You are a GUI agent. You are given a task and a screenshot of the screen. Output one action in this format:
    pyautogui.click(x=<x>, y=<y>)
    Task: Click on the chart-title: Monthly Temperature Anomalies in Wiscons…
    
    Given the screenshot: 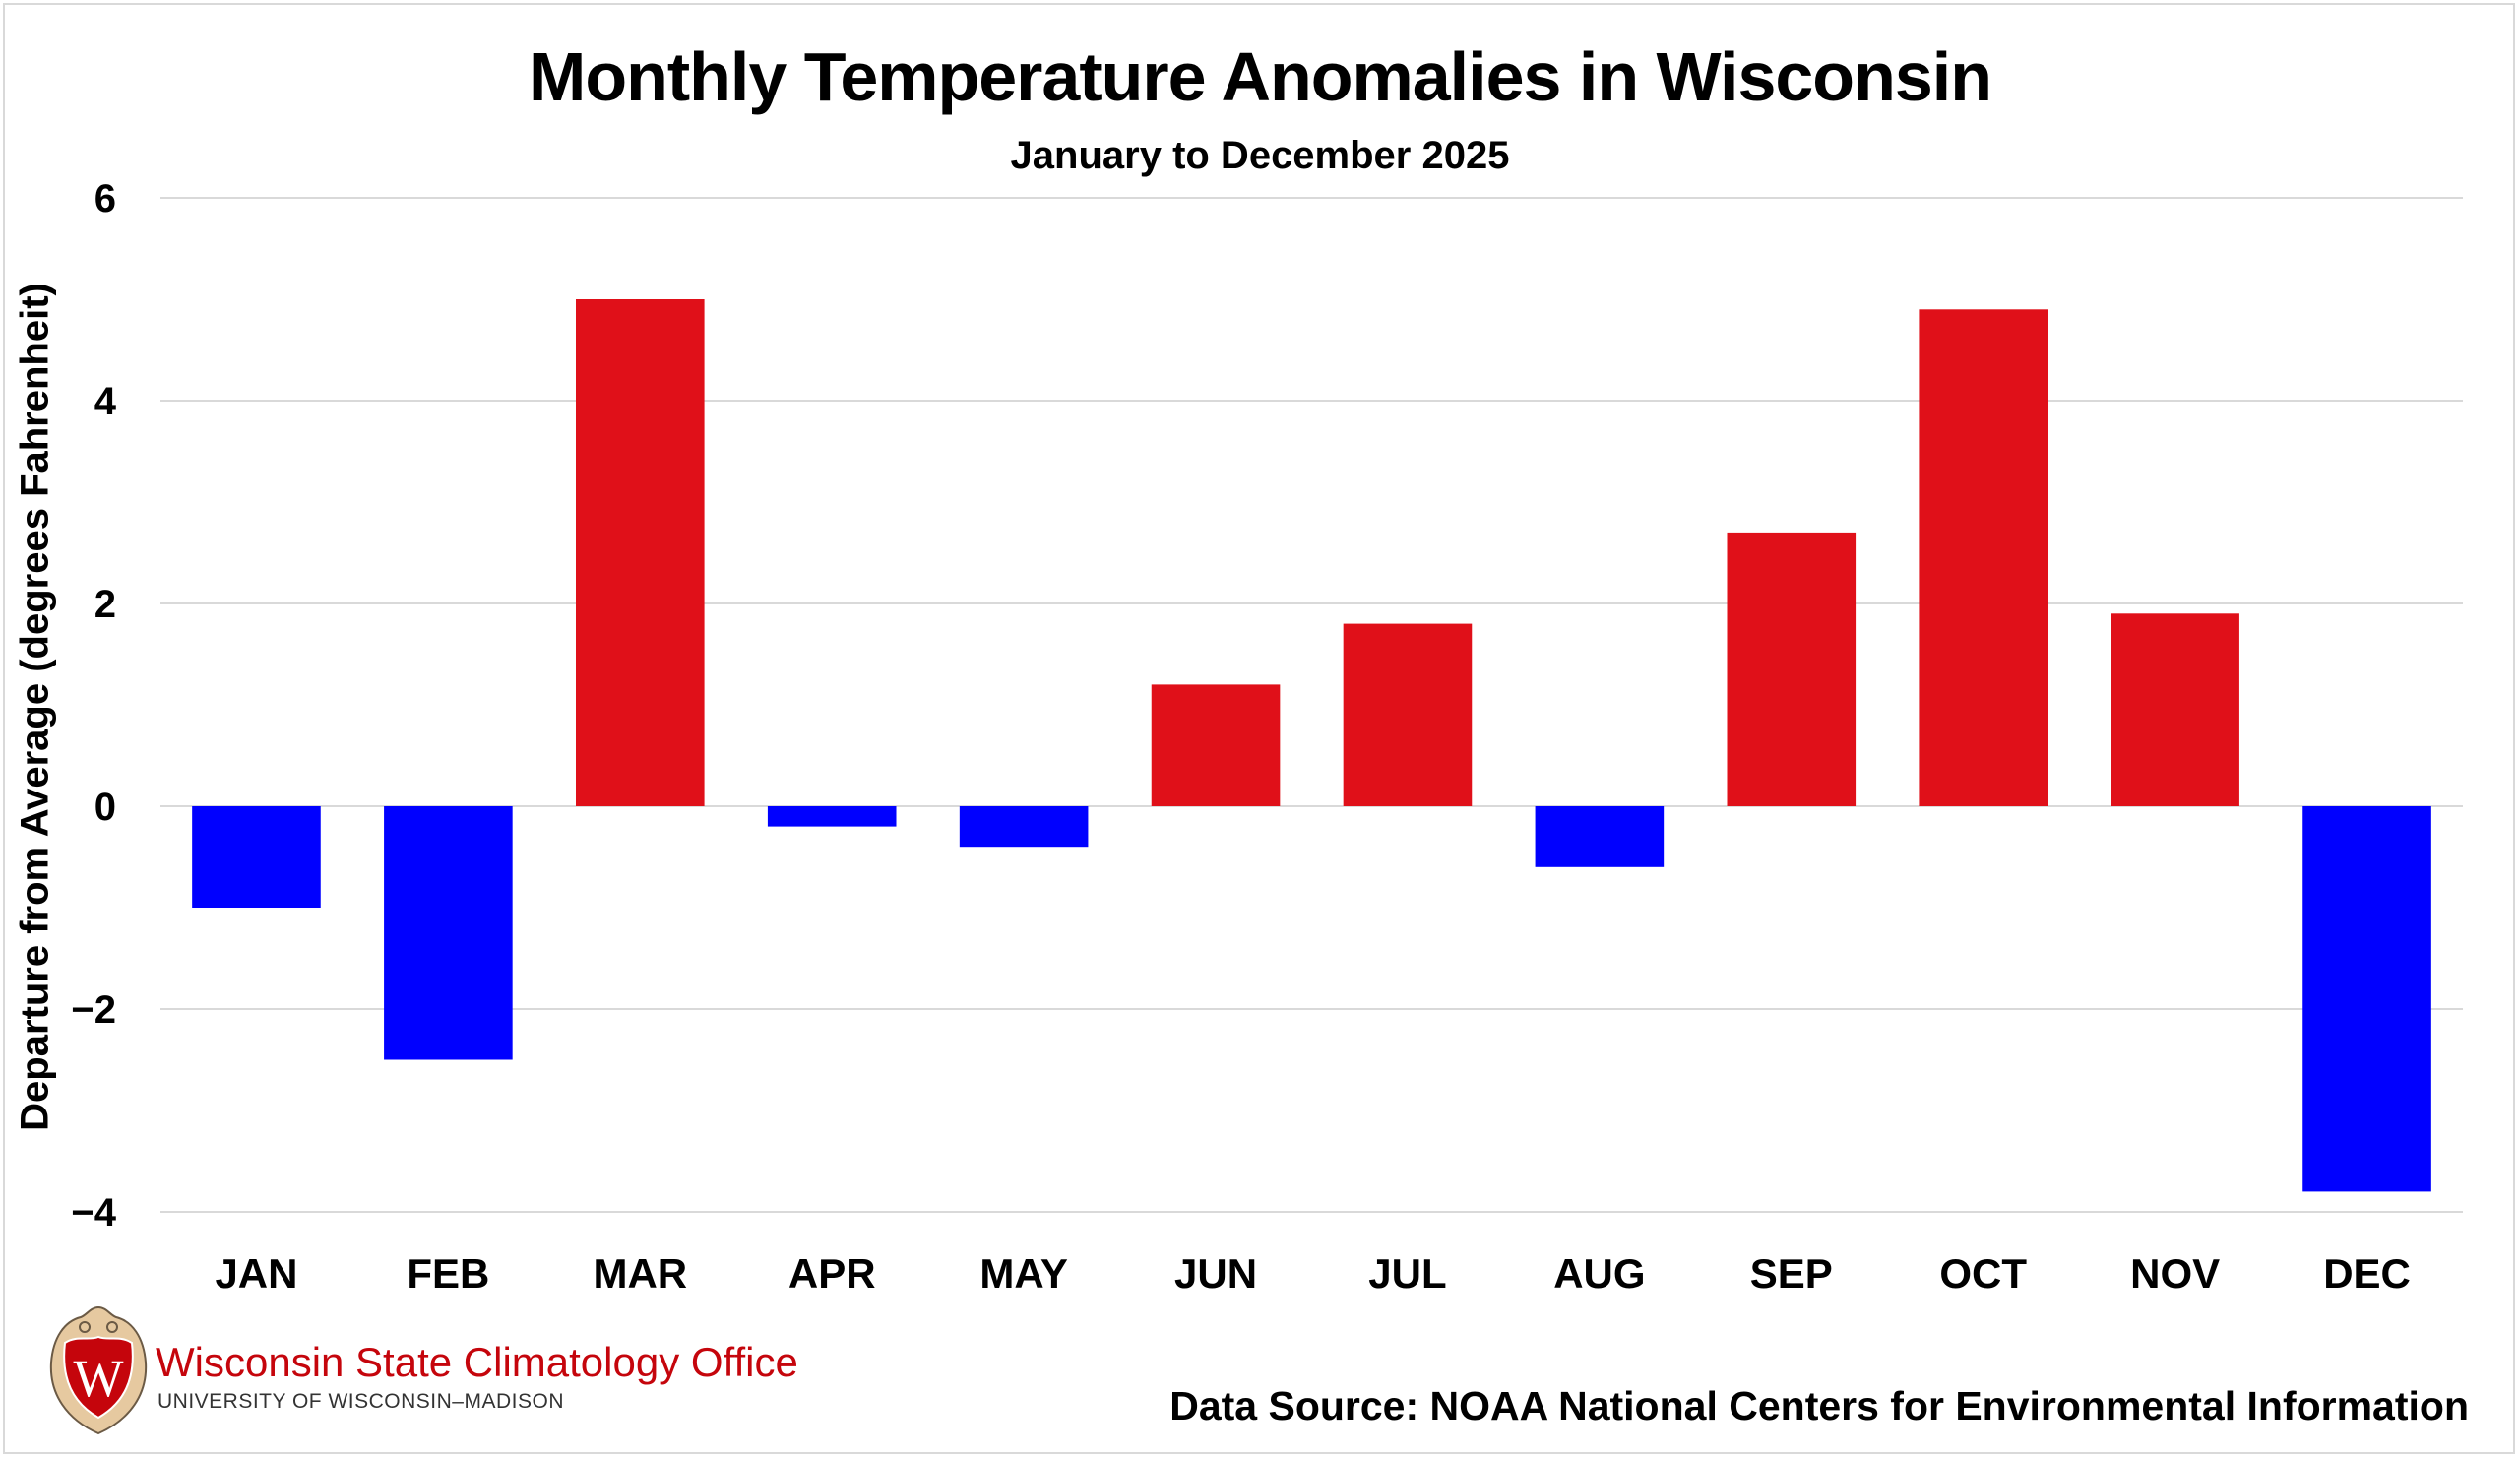 What is the action you would take?
    pyautogui.click(x=1260, y=76)
    